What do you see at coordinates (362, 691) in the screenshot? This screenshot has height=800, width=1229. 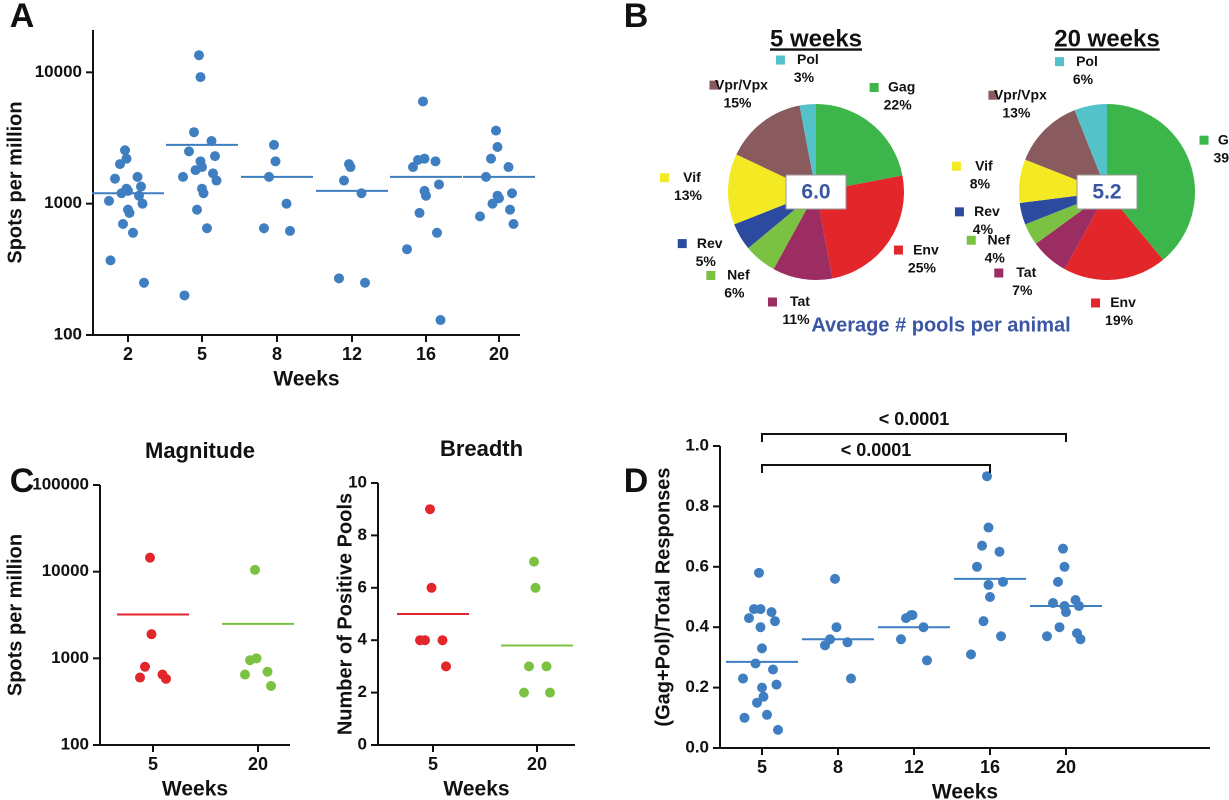 I see `y-tick-label: 2` at bounding box center [362, 691].